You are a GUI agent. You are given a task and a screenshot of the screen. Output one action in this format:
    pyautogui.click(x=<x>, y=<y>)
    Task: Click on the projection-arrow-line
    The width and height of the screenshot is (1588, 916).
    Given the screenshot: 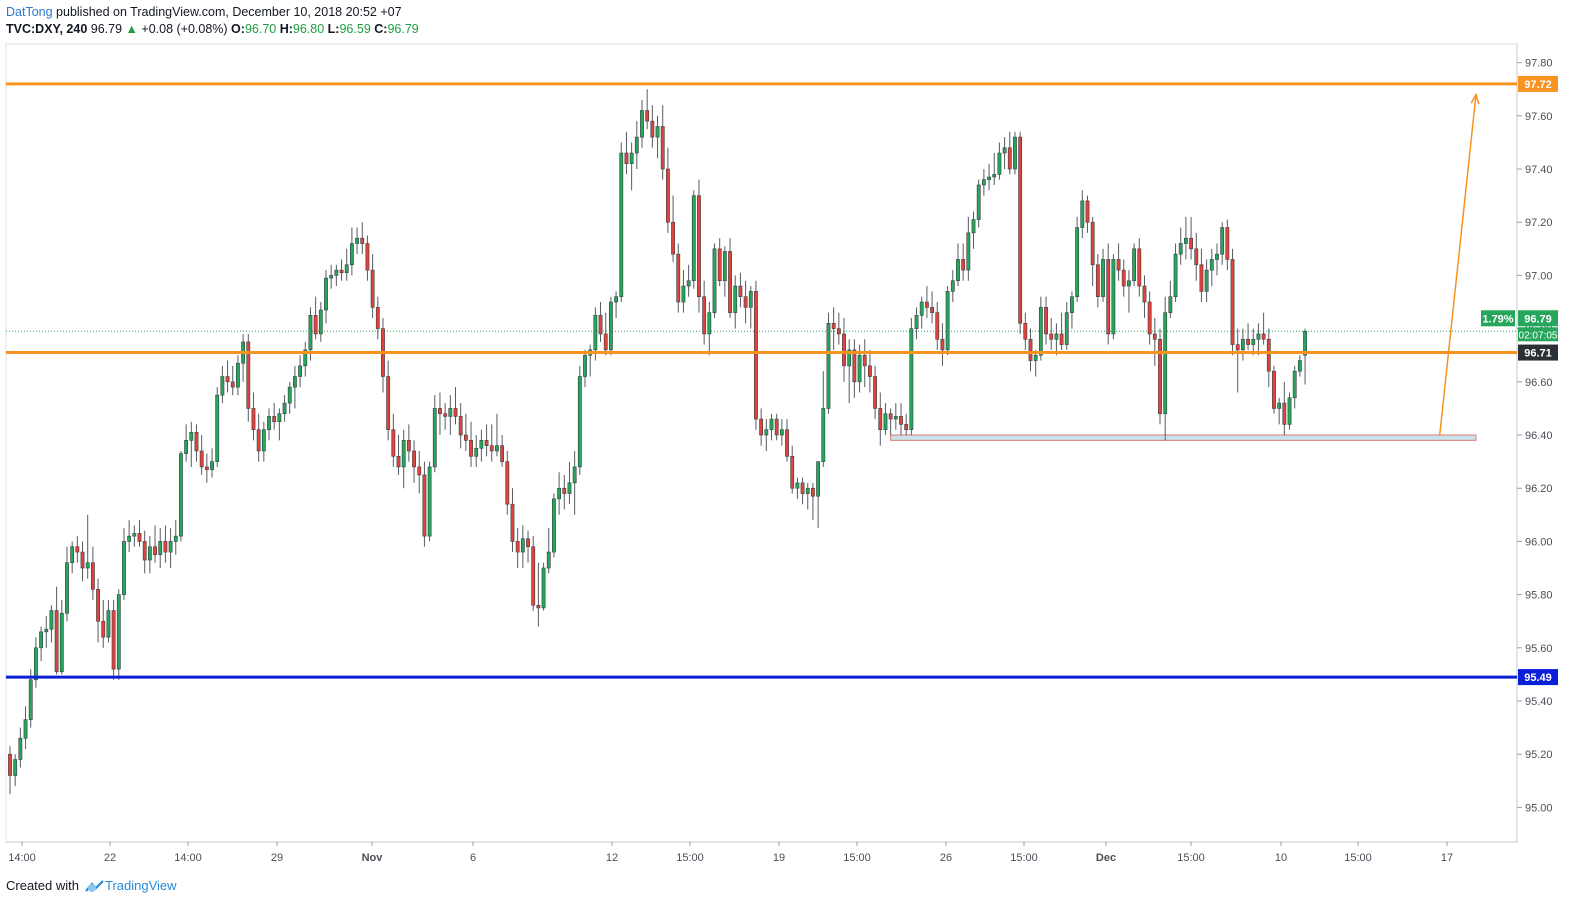 What is the action you would take?
    pyautogui.click(x=1457, y=265)
    